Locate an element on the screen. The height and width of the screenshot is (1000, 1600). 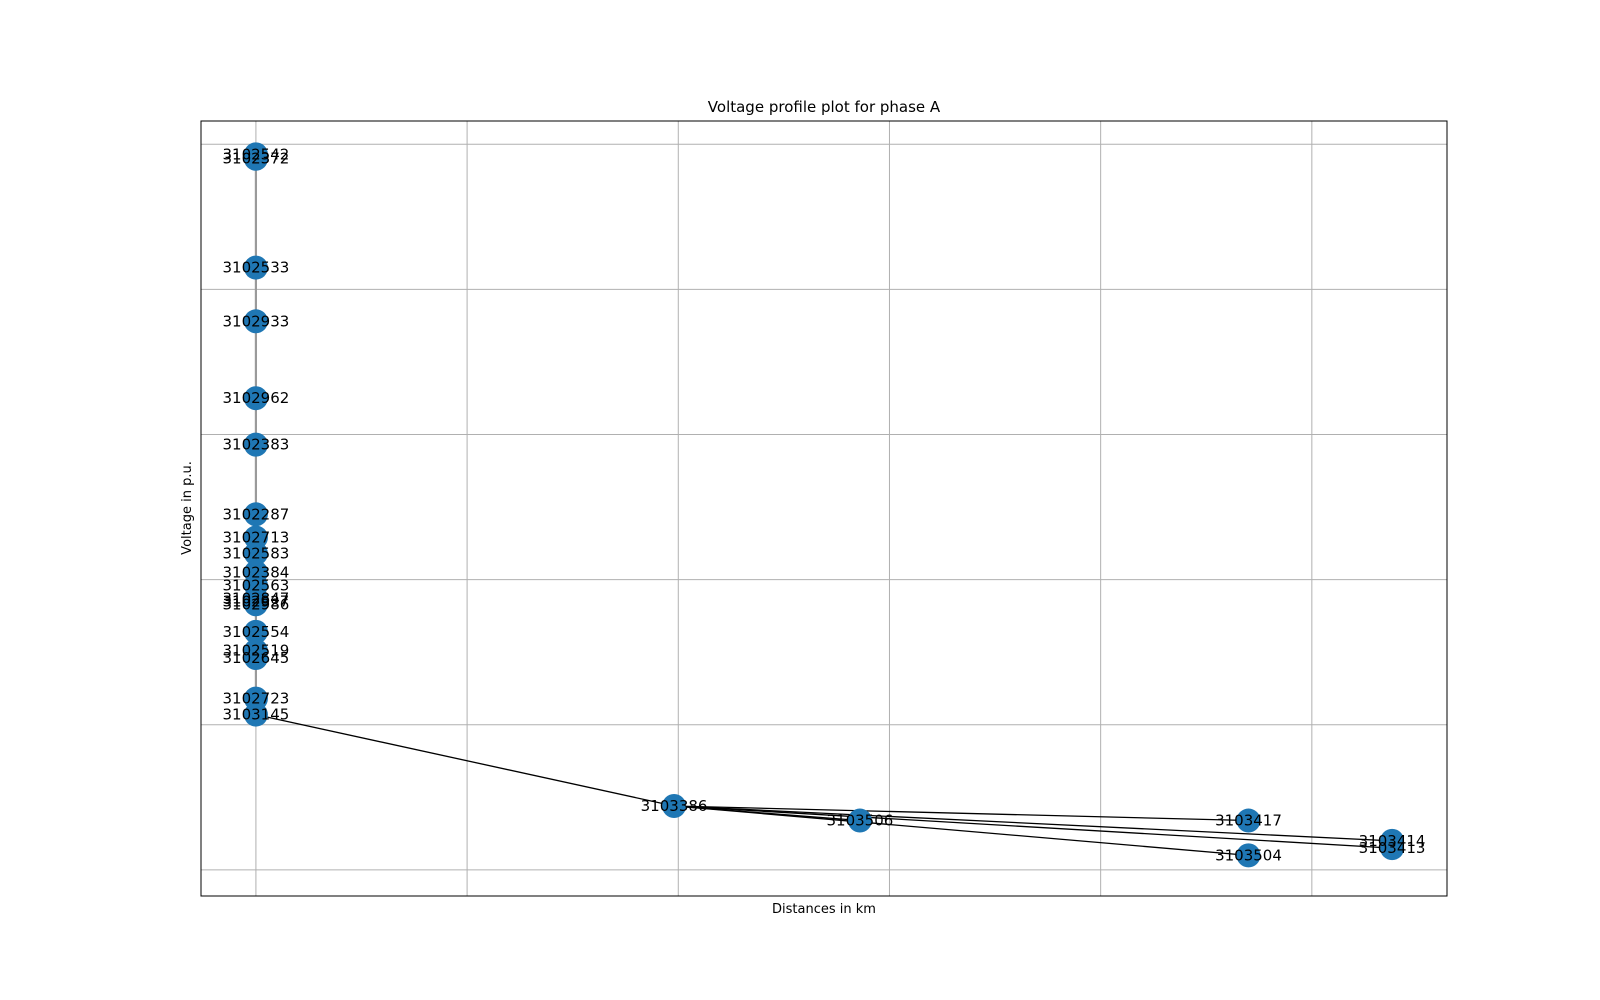
node-label-3102986: 3102986 is located at coordinates (256, 604).